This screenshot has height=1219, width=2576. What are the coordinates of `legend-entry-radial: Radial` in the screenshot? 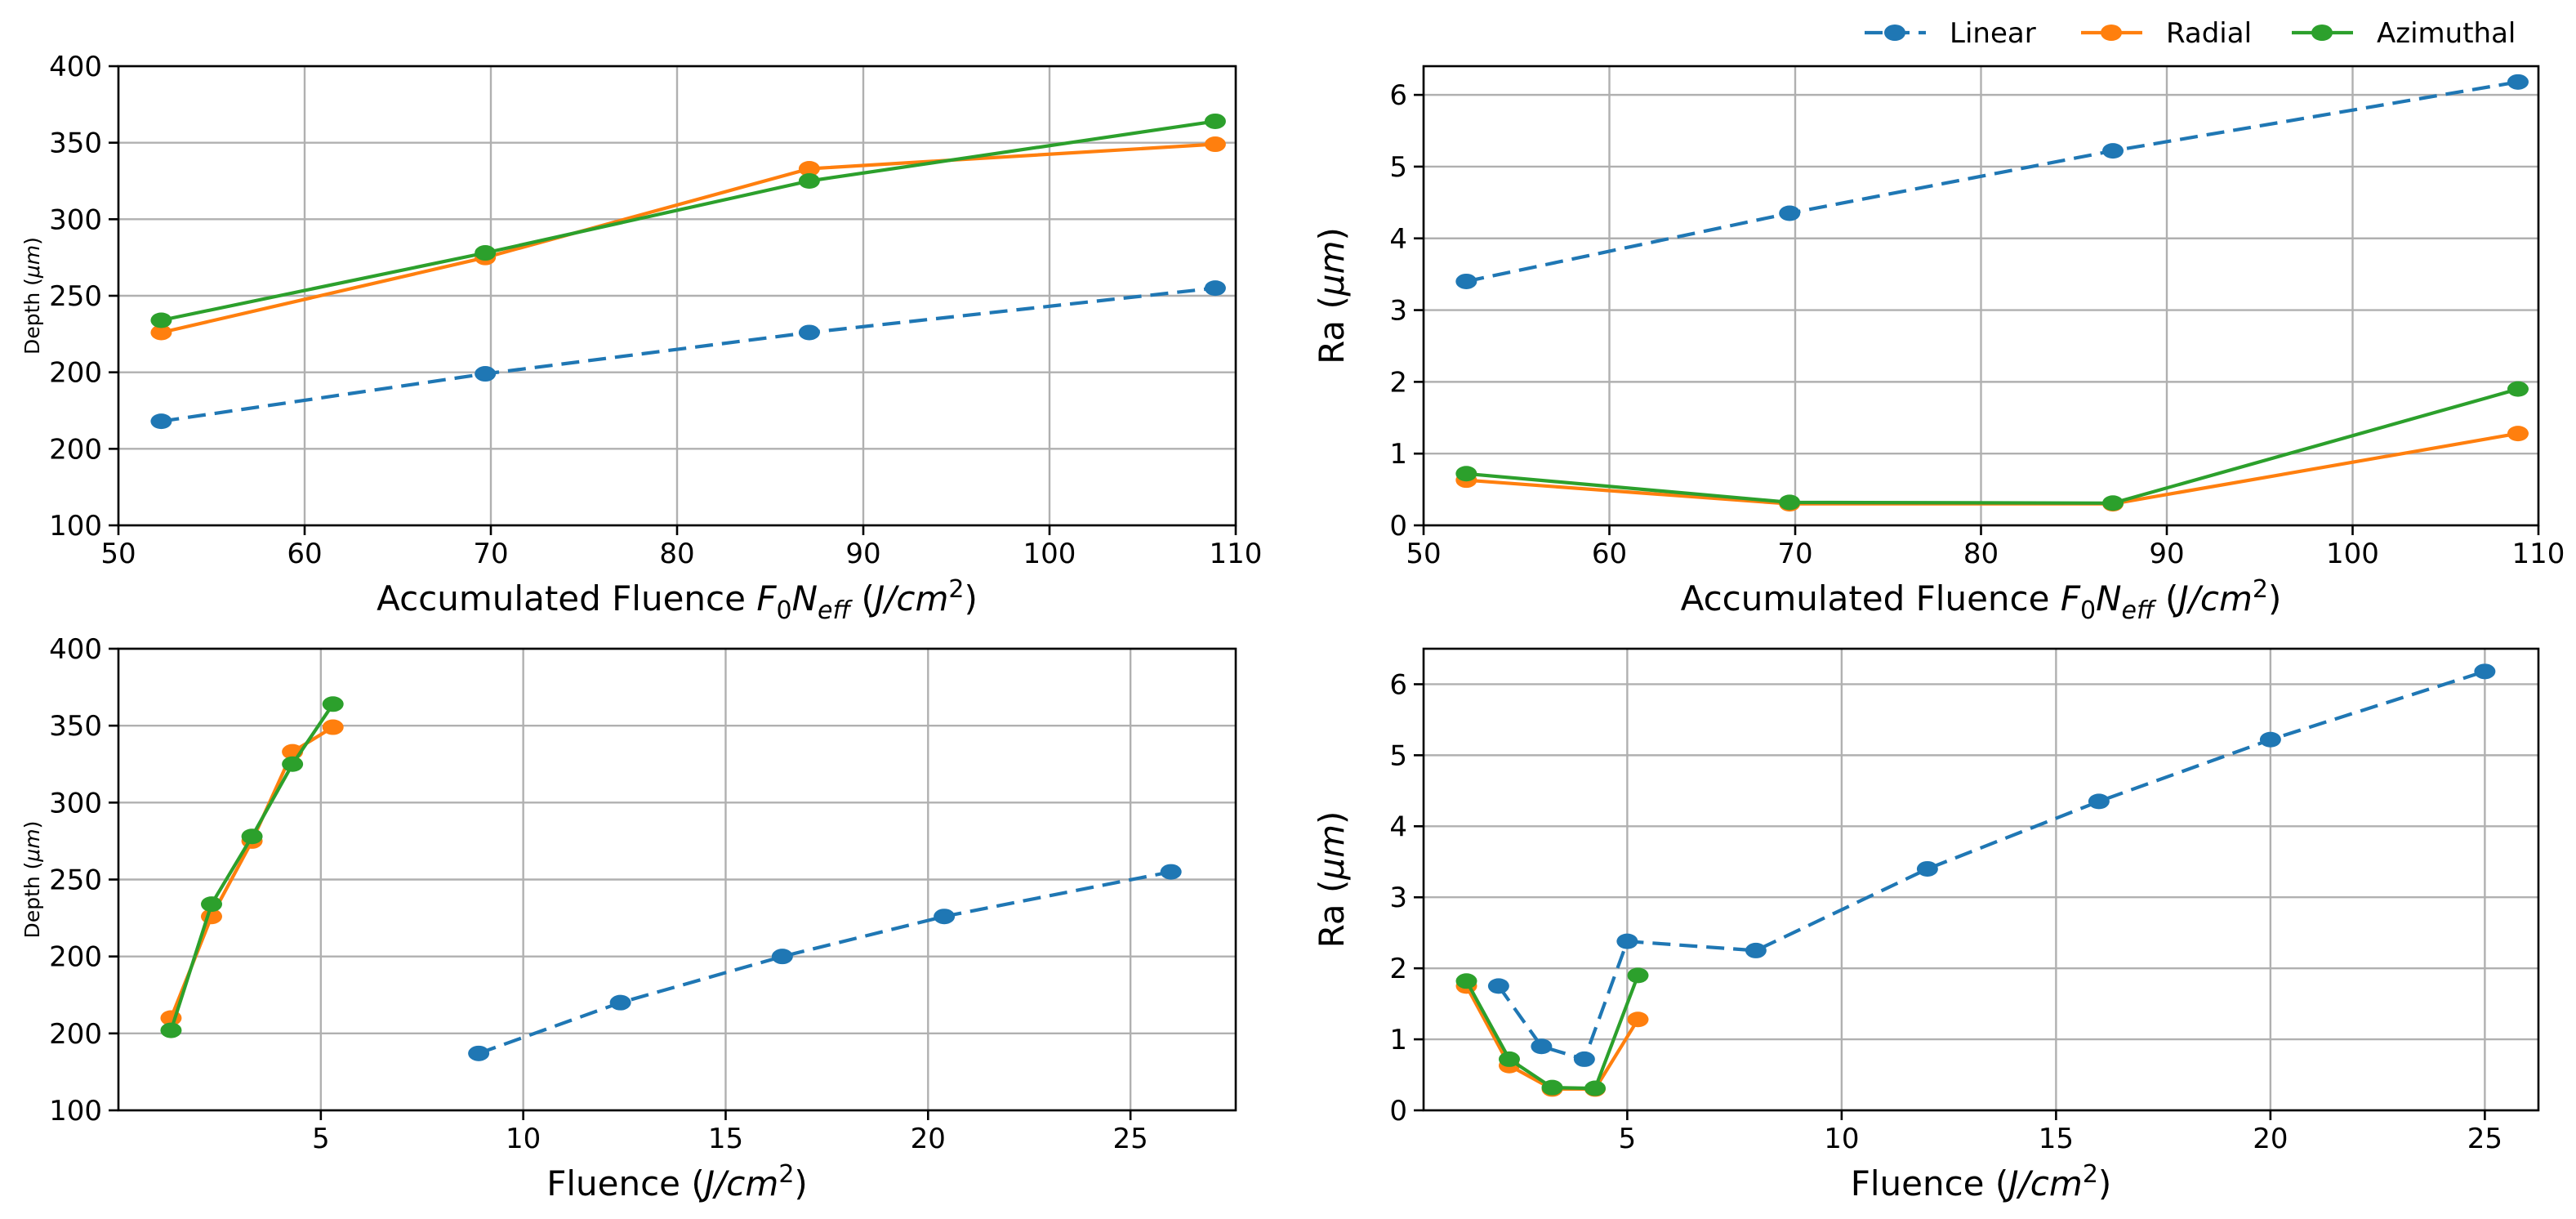 It's located at (2166, 33).